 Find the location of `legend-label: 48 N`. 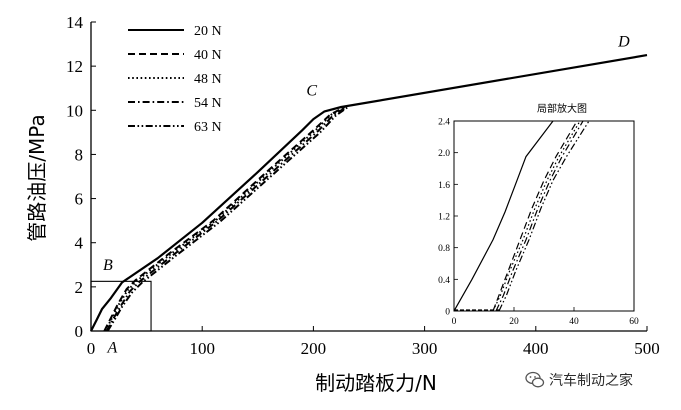

legend-label: 48 N is located at coordinates (208, 79).